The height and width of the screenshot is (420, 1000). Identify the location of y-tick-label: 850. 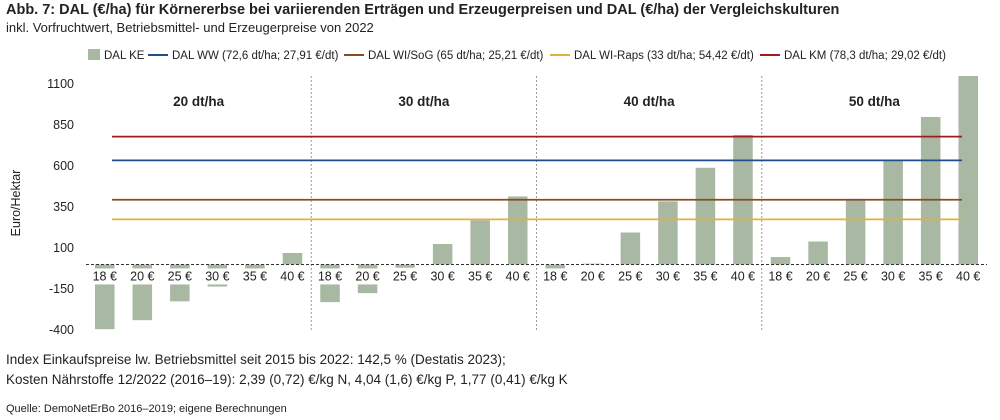
(63, 125).